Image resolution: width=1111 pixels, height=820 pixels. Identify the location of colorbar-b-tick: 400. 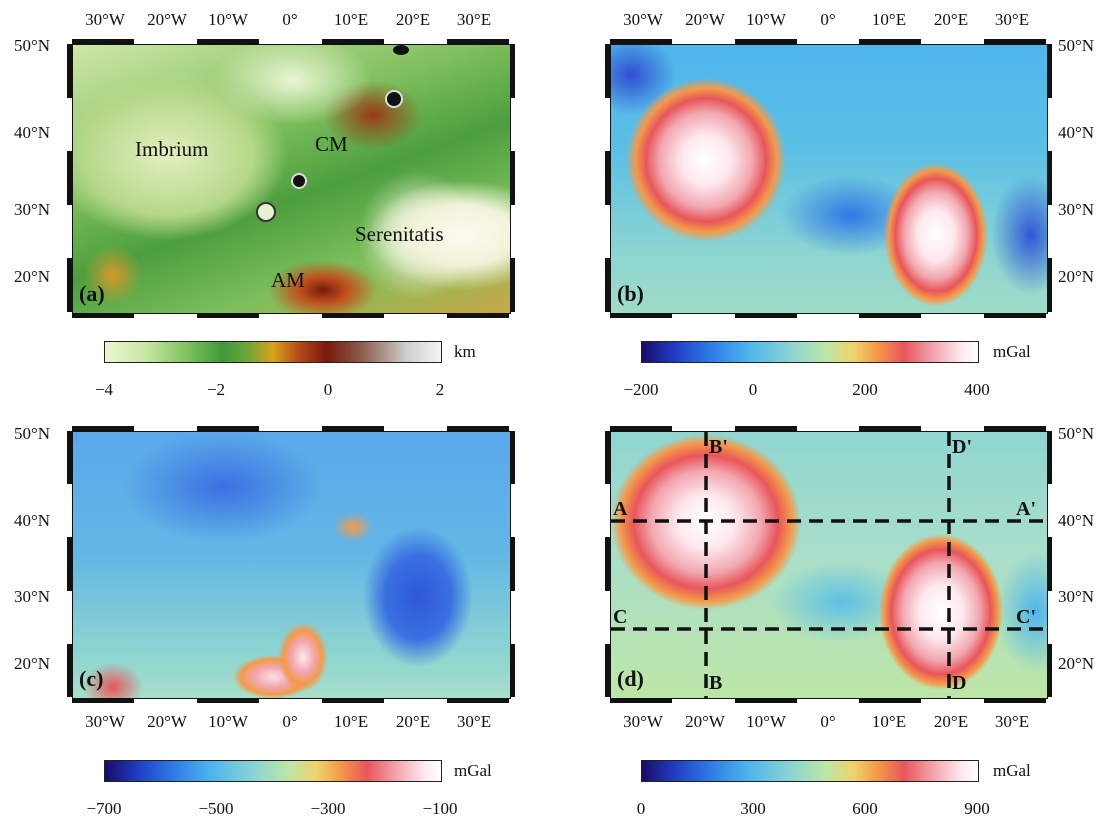
(977, 389).